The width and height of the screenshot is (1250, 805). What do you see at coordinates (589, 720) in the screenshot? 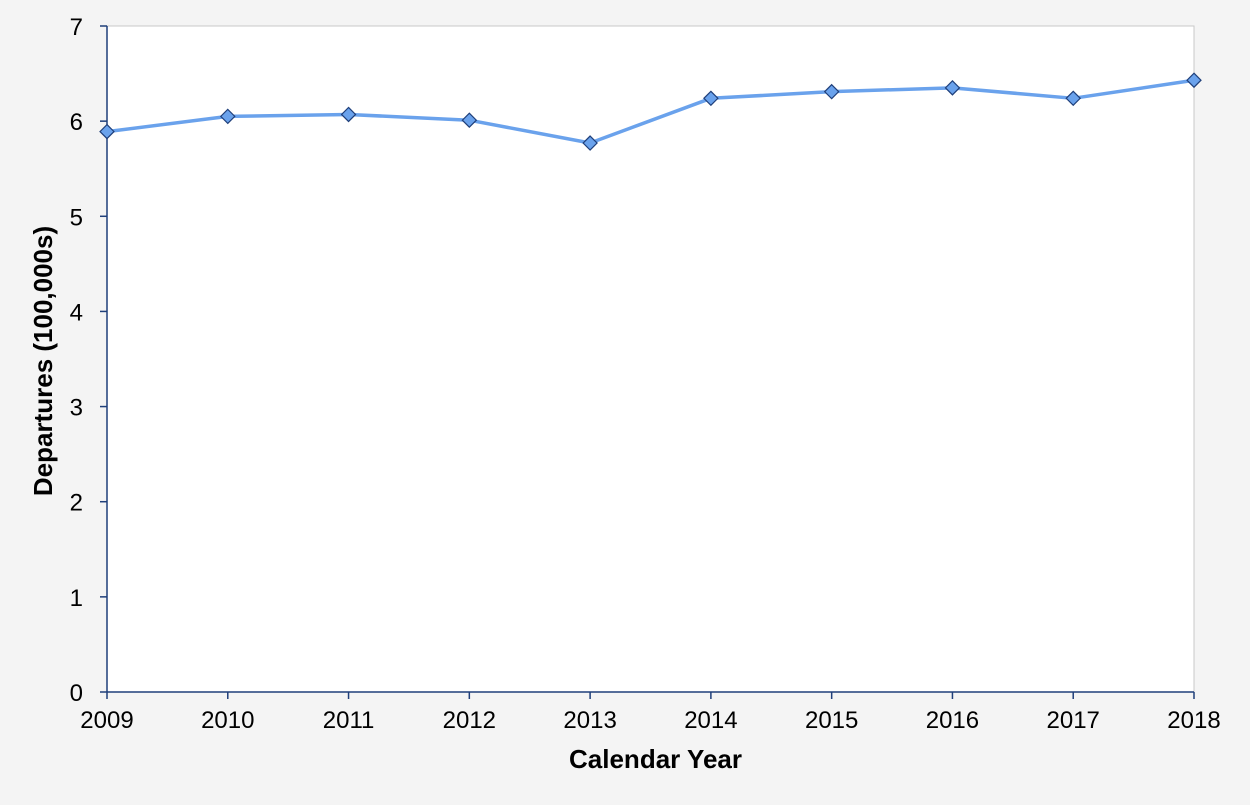
I see `x-tick-label: 2013` at bounding box center [589, 720].